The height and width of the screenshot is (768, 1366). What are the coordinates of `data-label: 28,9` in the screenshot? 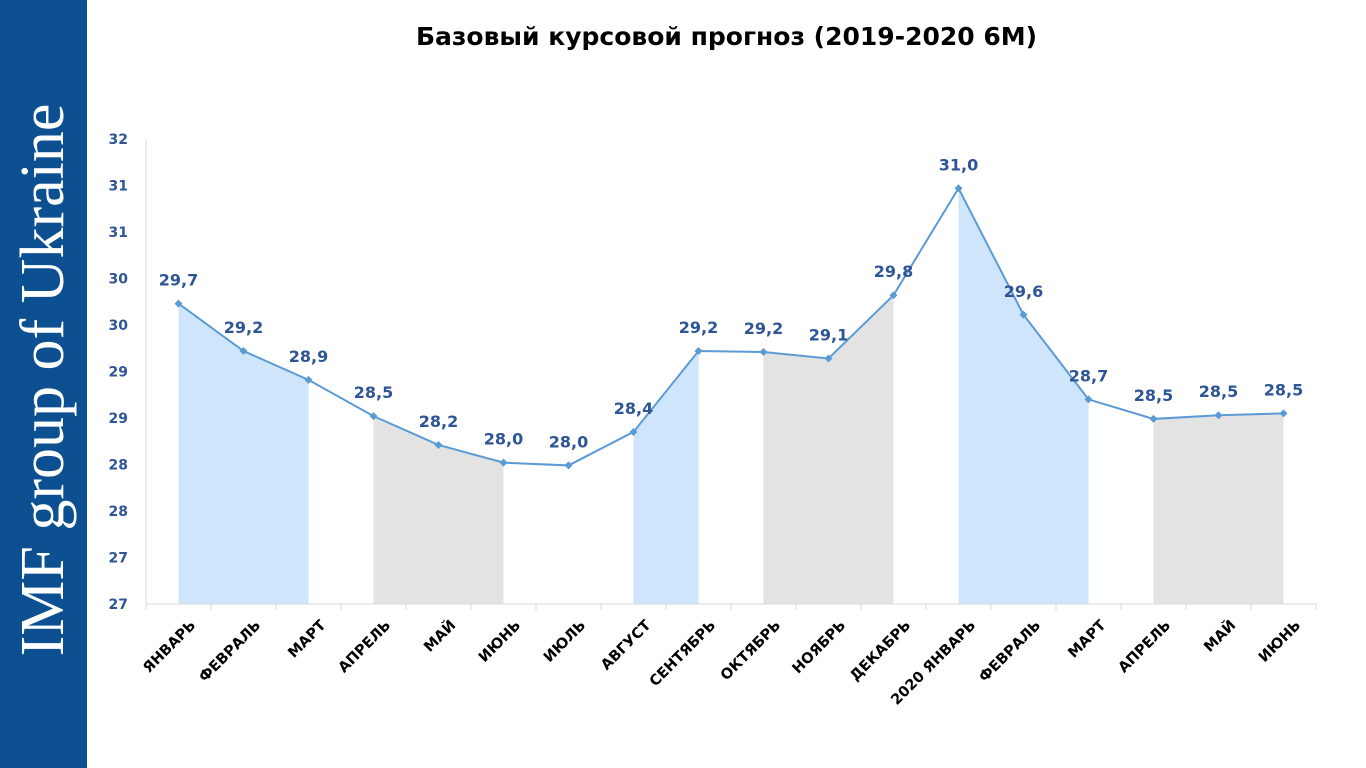 It's located at (308, 356).